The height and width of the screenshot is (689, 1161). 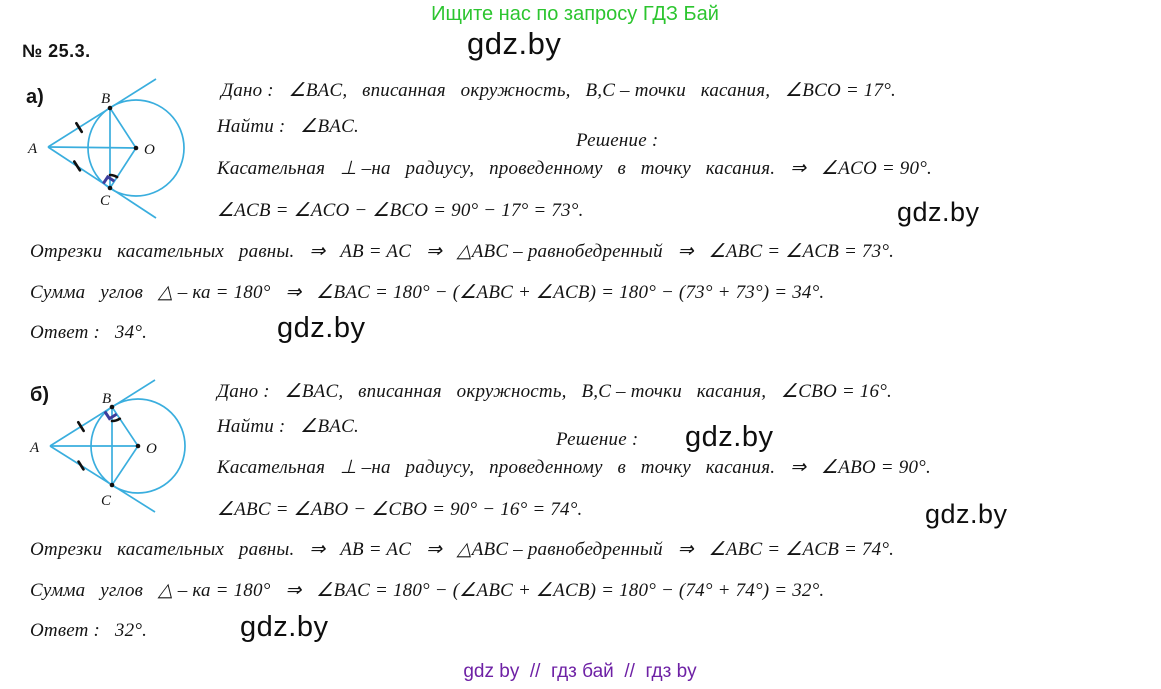 I want to click on answer-line-b: Ответ : 32°., so click(x=89, y=630).